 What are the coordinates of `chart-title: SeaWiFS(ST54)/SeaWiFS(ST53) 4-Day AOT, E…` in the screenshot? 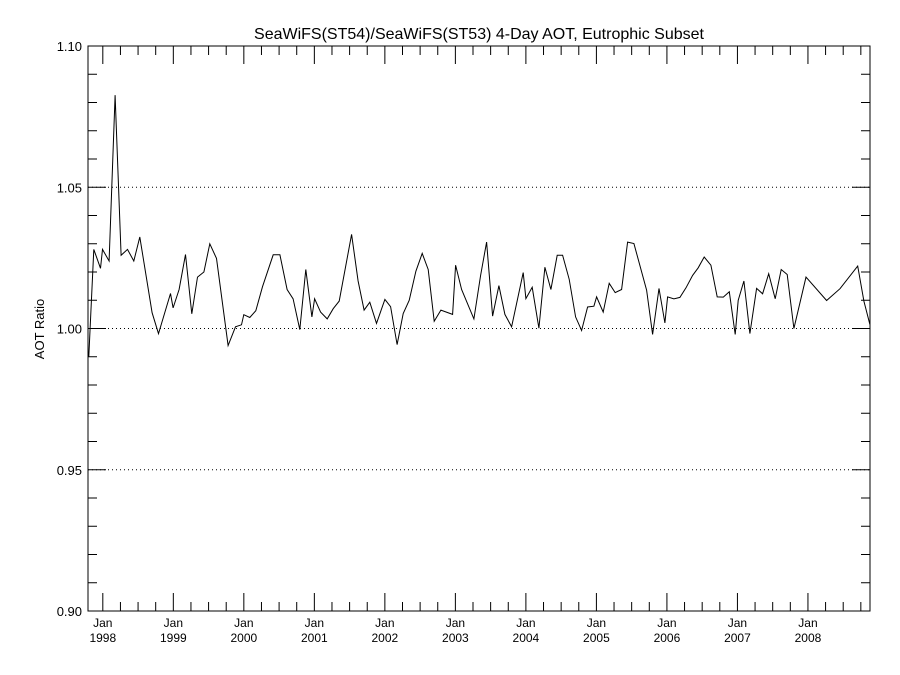 It's located at (479, 34).